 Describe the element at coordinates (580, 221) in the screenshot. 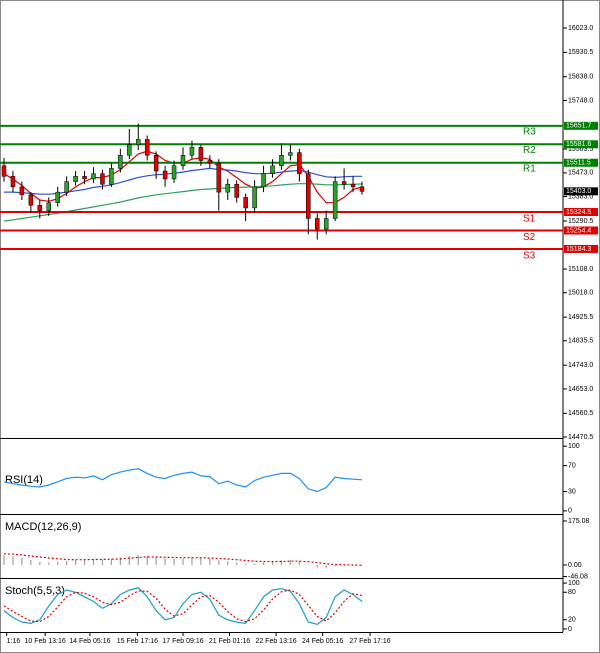

I see `y-tick-label: 15290.5` at that location.